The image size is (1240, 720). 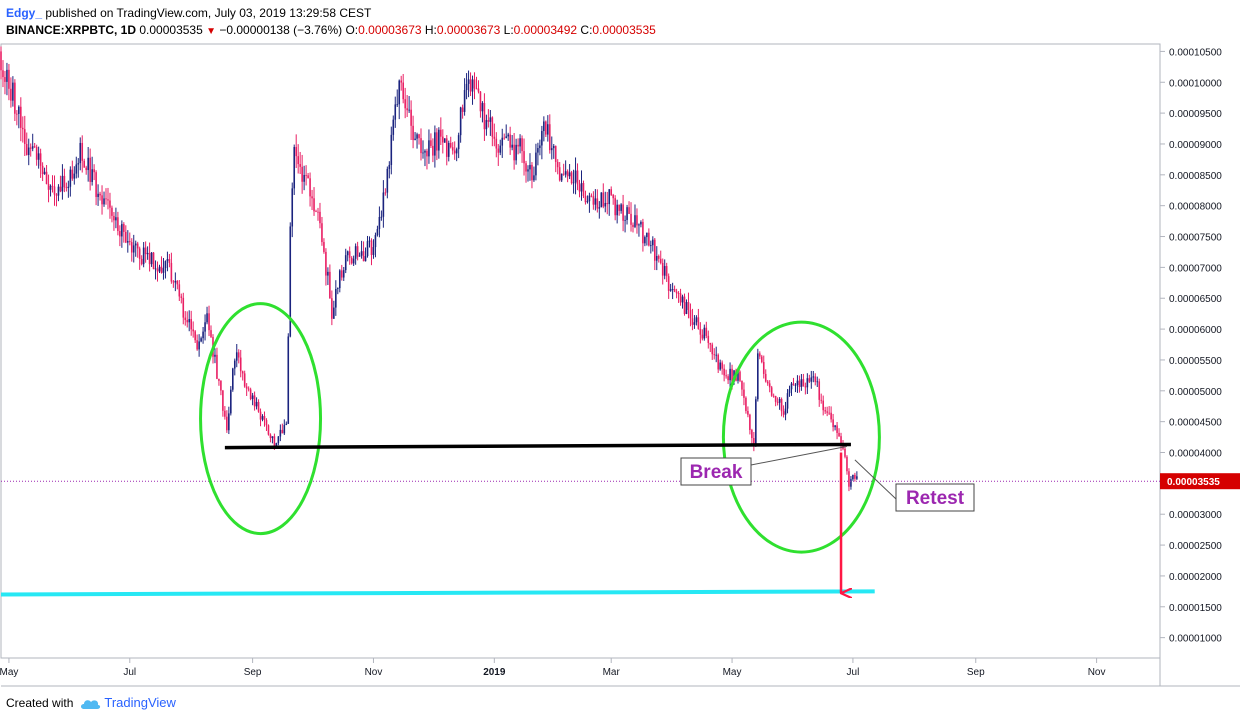 What do you see at coordinates (1195, 639) in the screenshot?
I see `price-tick-label: 0.00001000` at bounding box center [1195, 639].